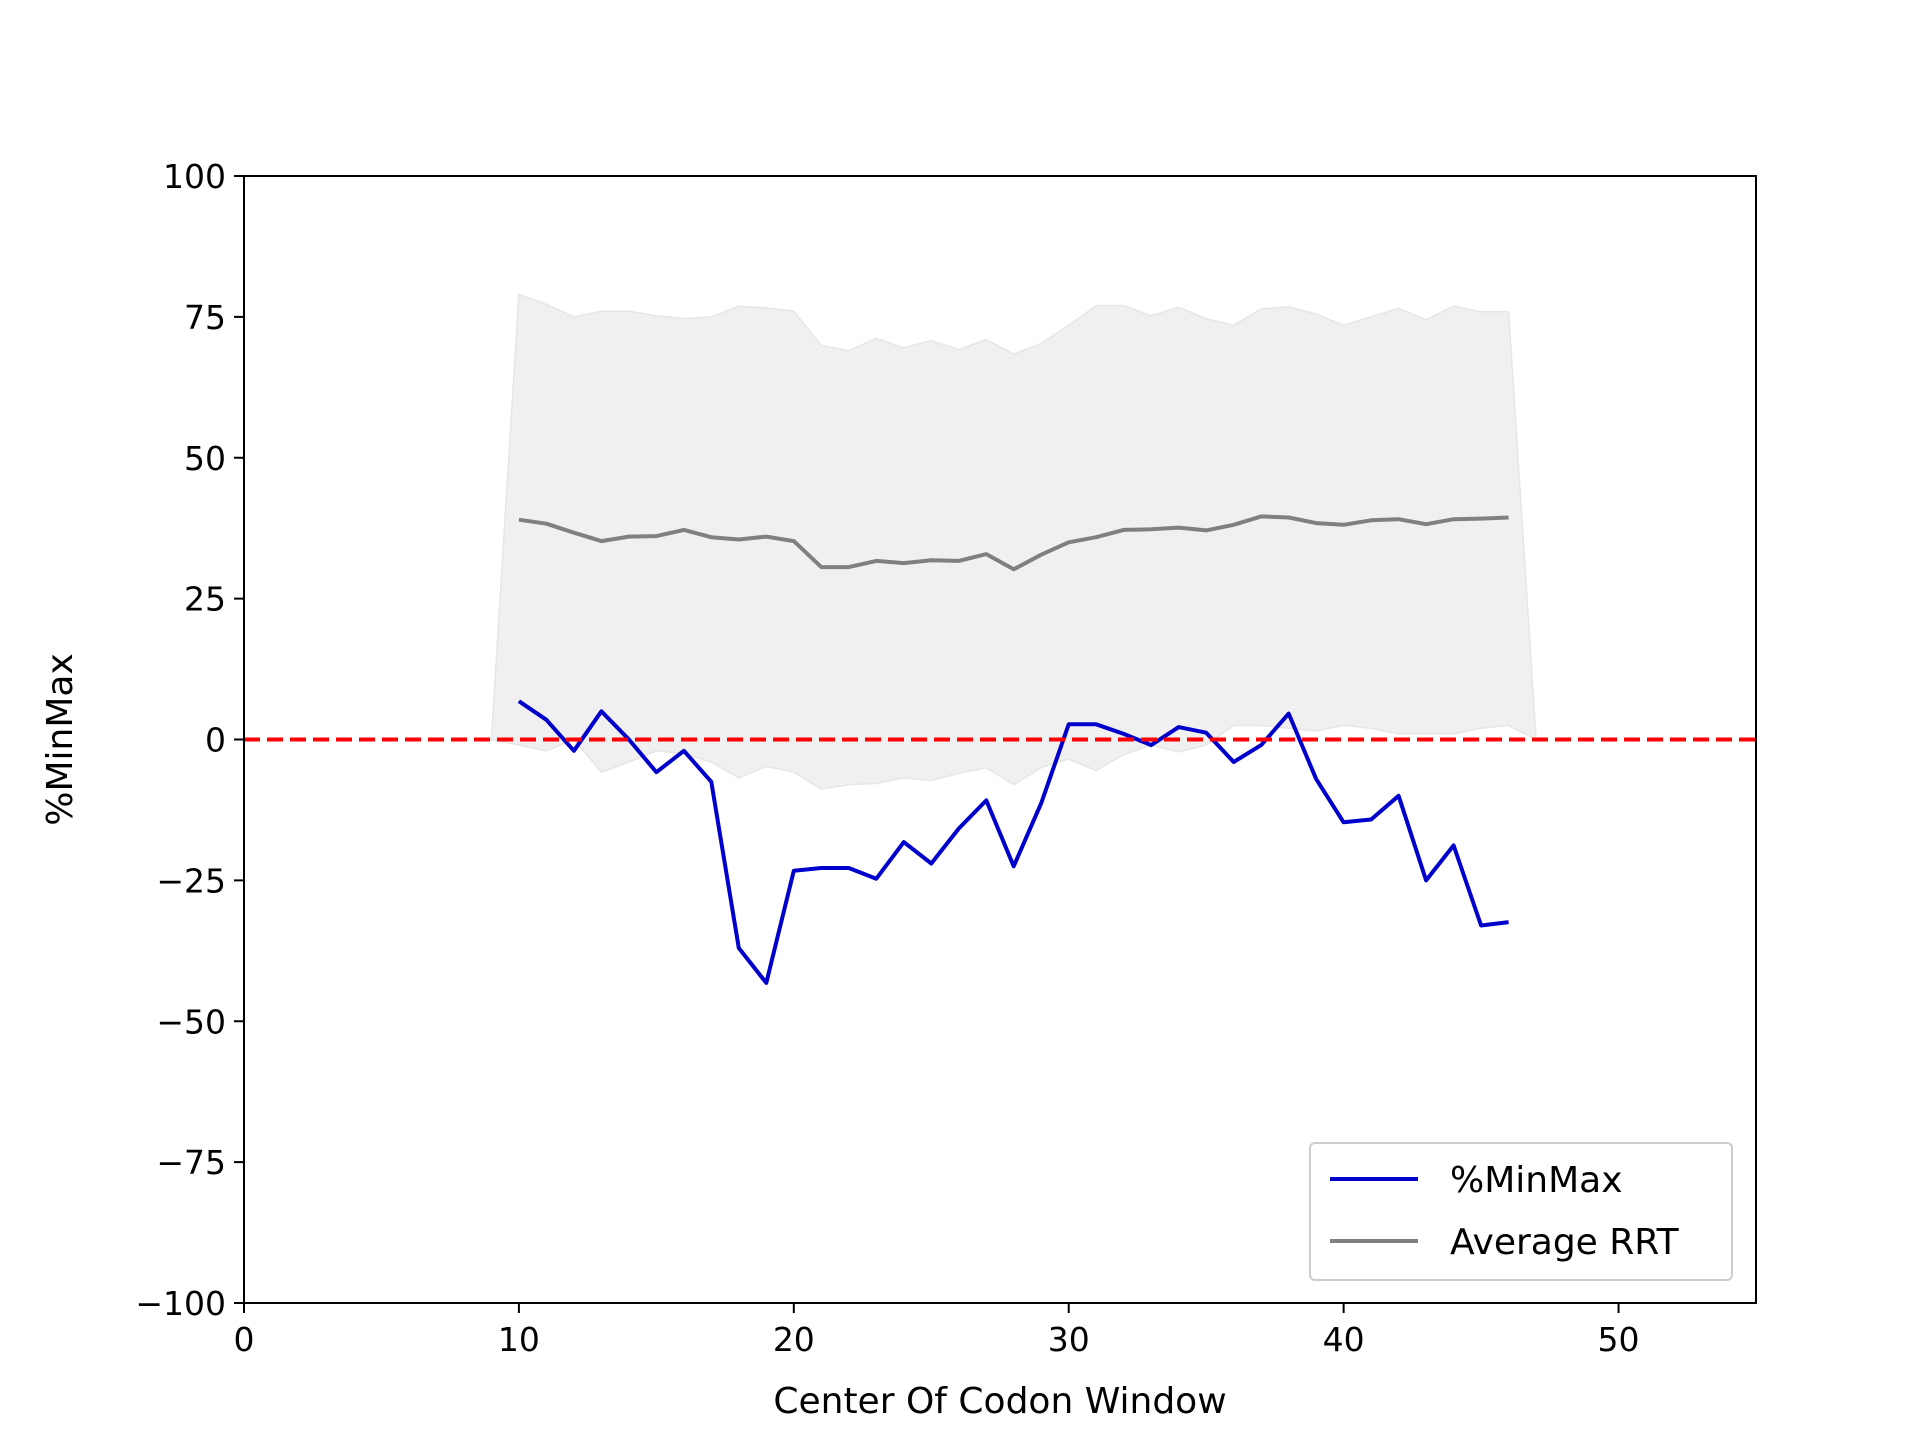 Image resolution: width=1920 pixels, height=1440 pixels. What do you see at coordinates (244, 1339) in the screenshot?
I see `x-tick-label: 0` at bounding box center [244, 1339].